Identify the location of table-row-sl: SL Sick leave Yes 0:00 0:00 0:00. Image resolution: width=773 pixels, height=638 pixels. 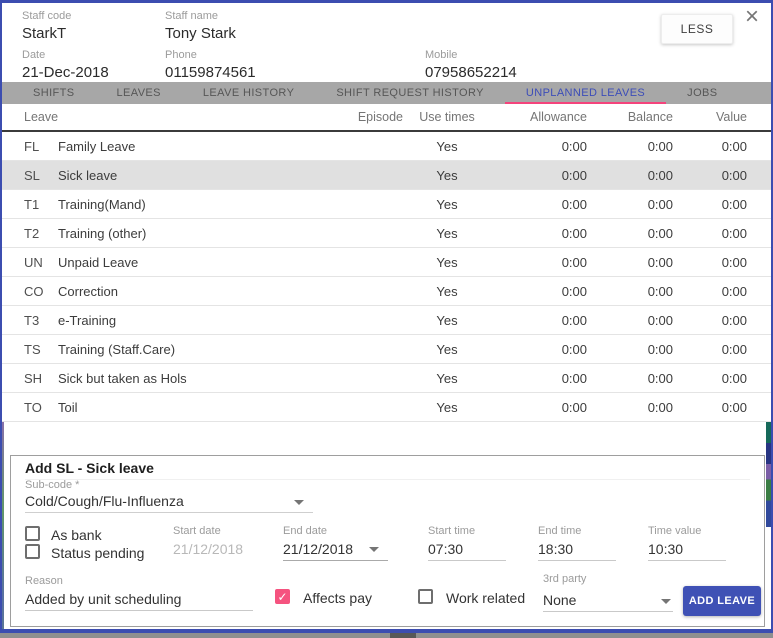
(386, 175).